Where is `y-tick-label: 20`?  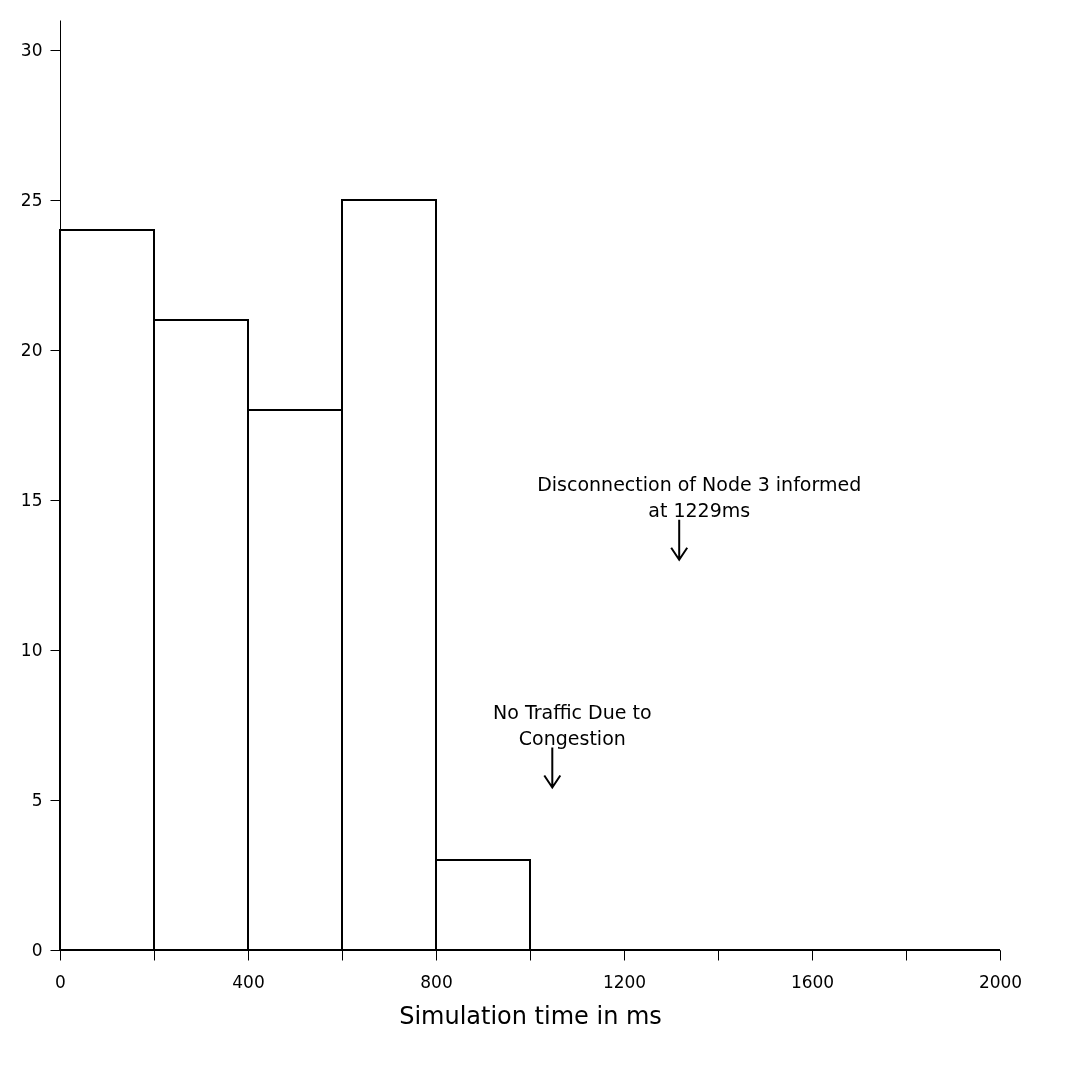
y-tick-label: 20 is located at coordinates (31, 349).